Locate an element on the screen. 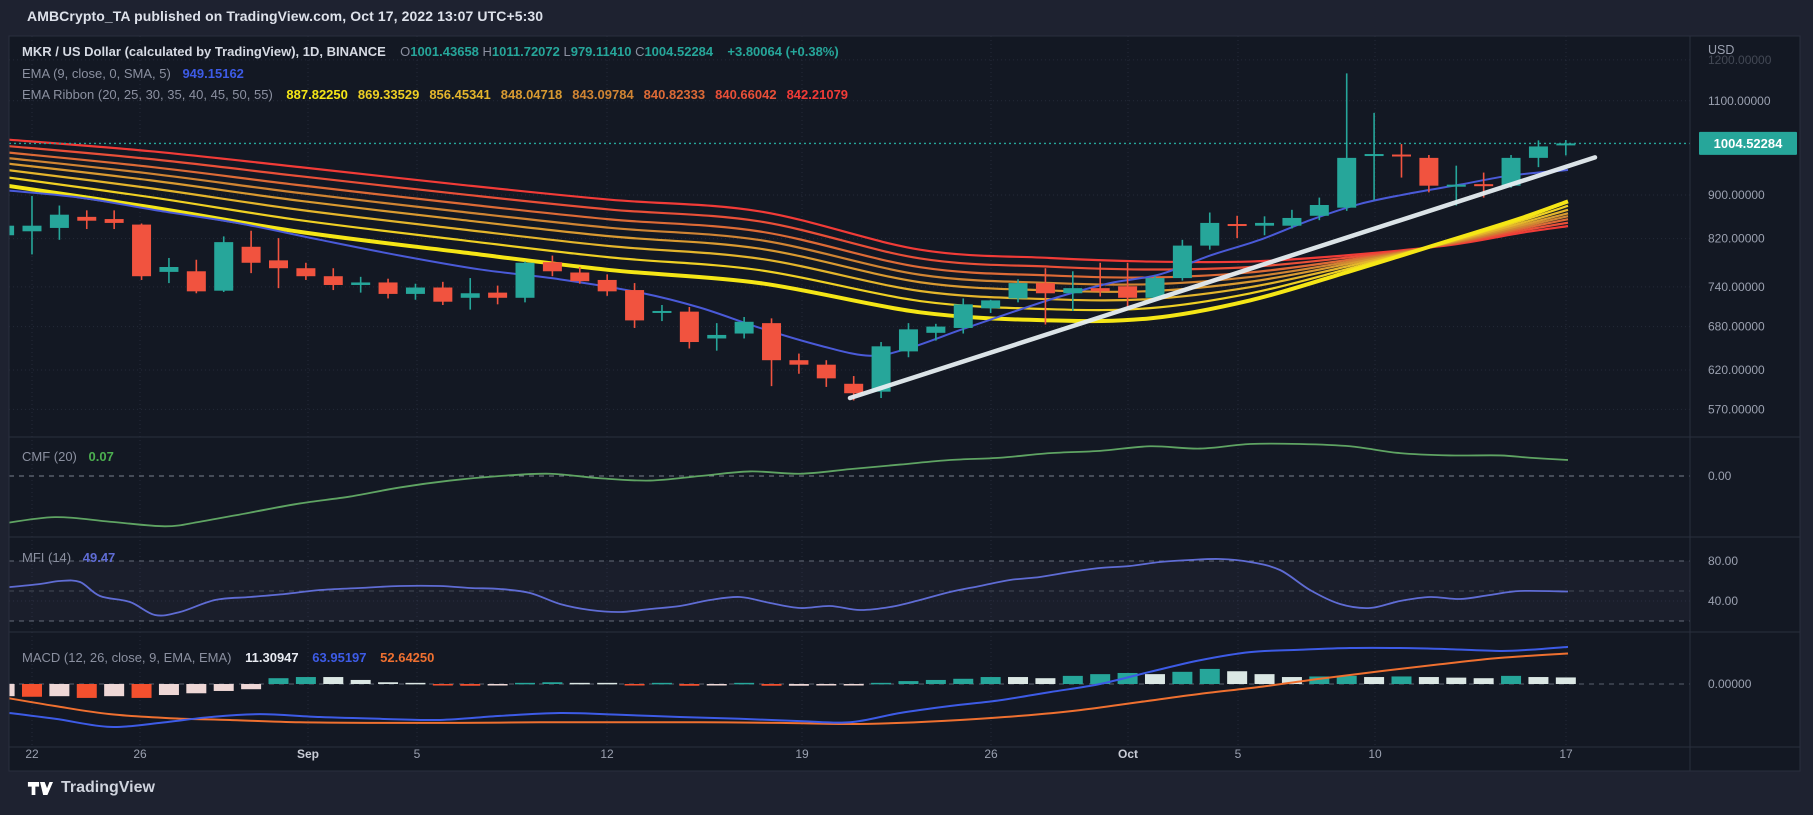 This screenshot has height=815, width=1813. ema-ribbon-line is located at coordinates (789, 253).